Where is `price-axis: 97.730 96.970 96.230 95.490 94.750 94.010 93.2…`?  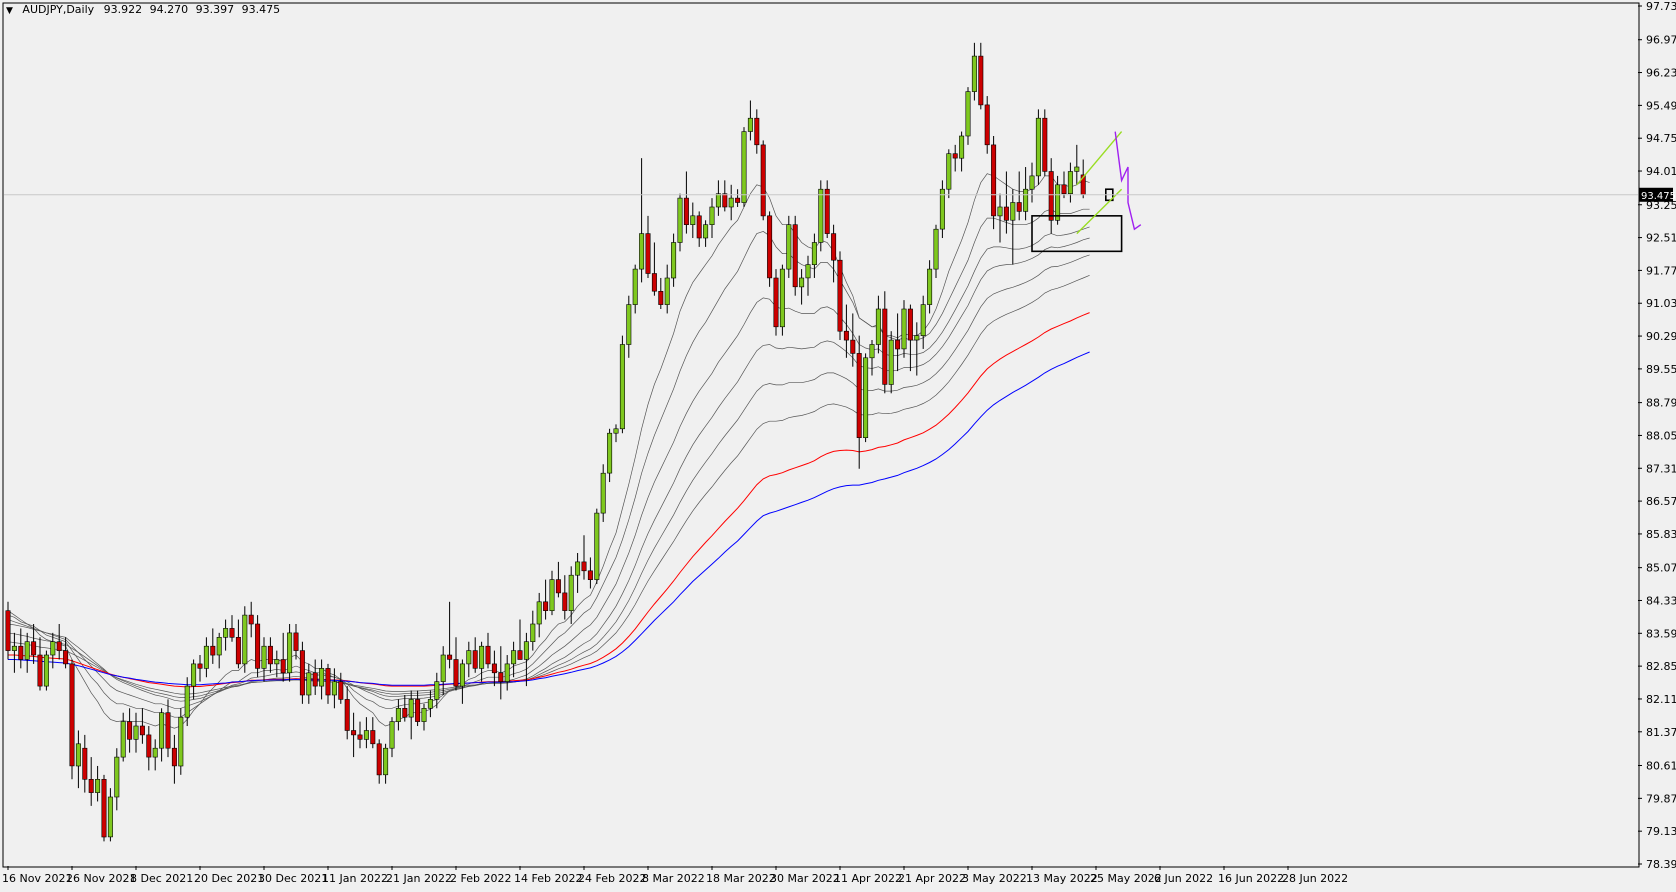
price-axis: 97.730 96.970 96.230 95.490 94.750 94.010 93.2… is located at coordinates (1657, 435).